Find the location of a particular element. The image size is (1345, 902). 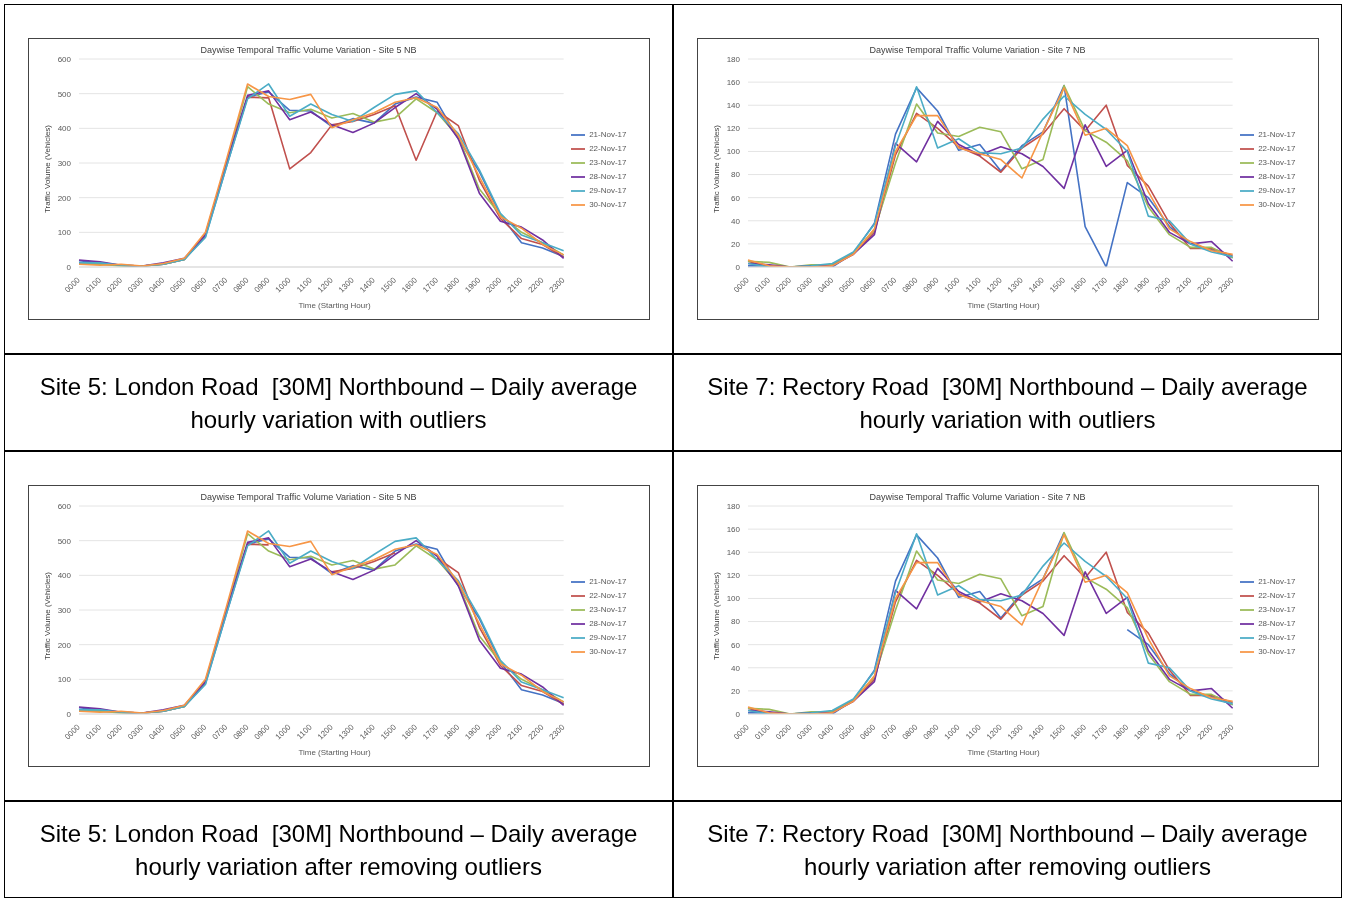

text: Site 5: London Road [30M] Northbound – Daily average hourly variation after removing outliers is located at coordinates (338, 850).